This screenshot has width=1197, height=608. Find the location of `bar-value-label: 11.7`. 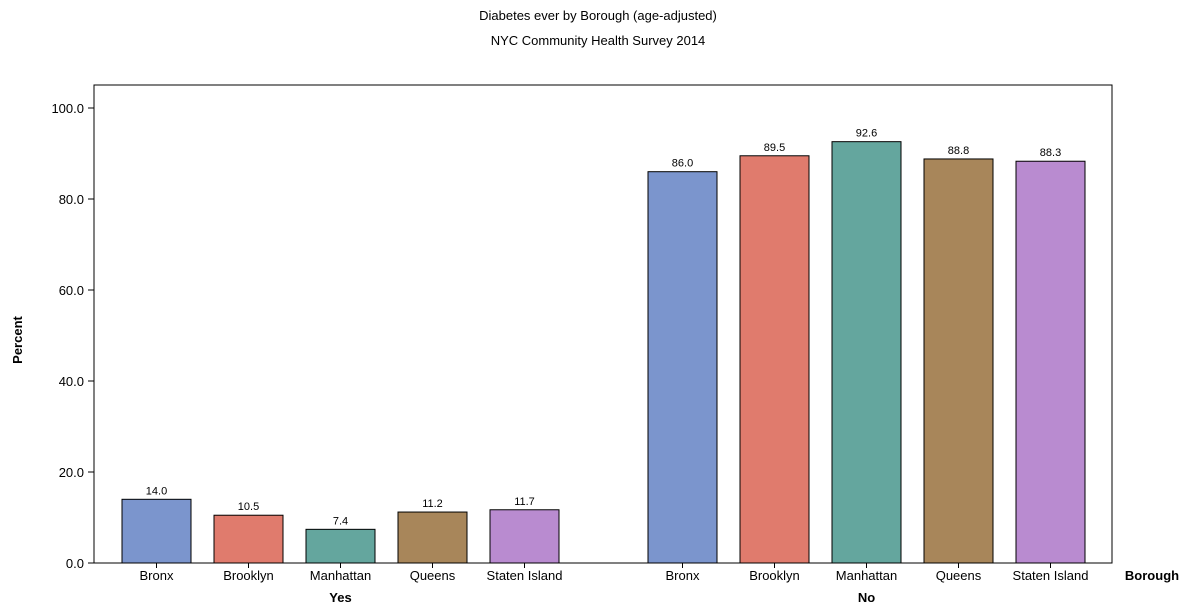

bar-value-label: 11.7 is located at coordinates (524, 502).